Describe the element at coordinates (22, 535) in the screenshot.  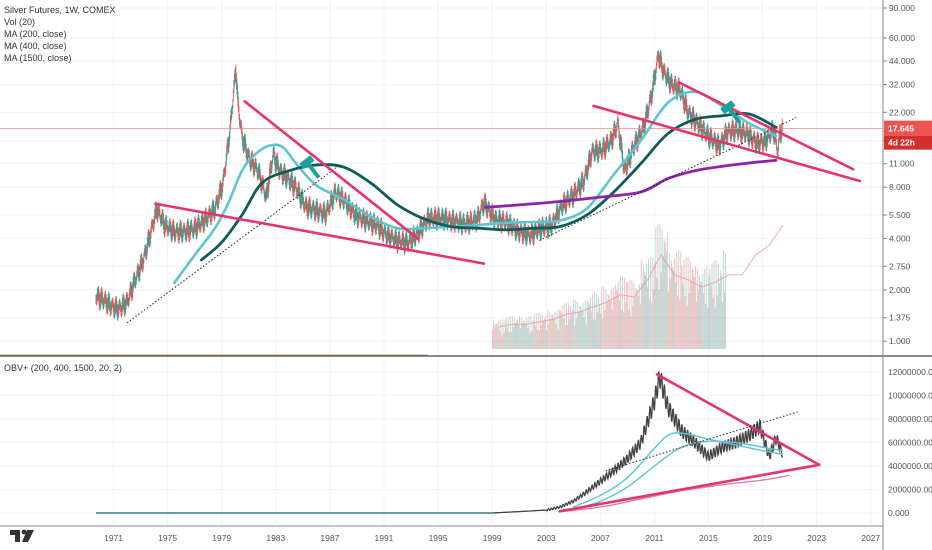
I see `tradingview-logo` at that location.